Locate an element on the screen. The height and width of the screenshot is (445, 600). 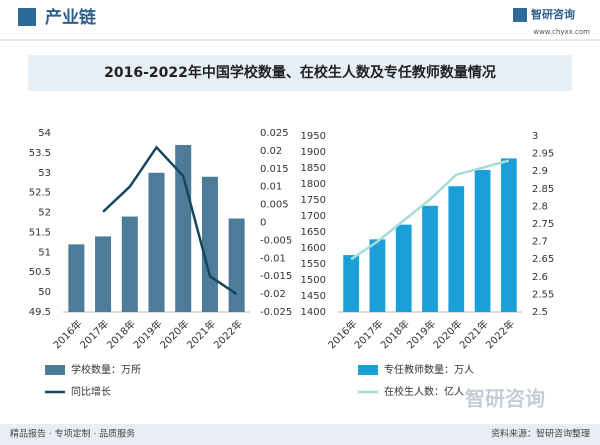
y-tick-label: 1550 is located at coordinates (313, 264).